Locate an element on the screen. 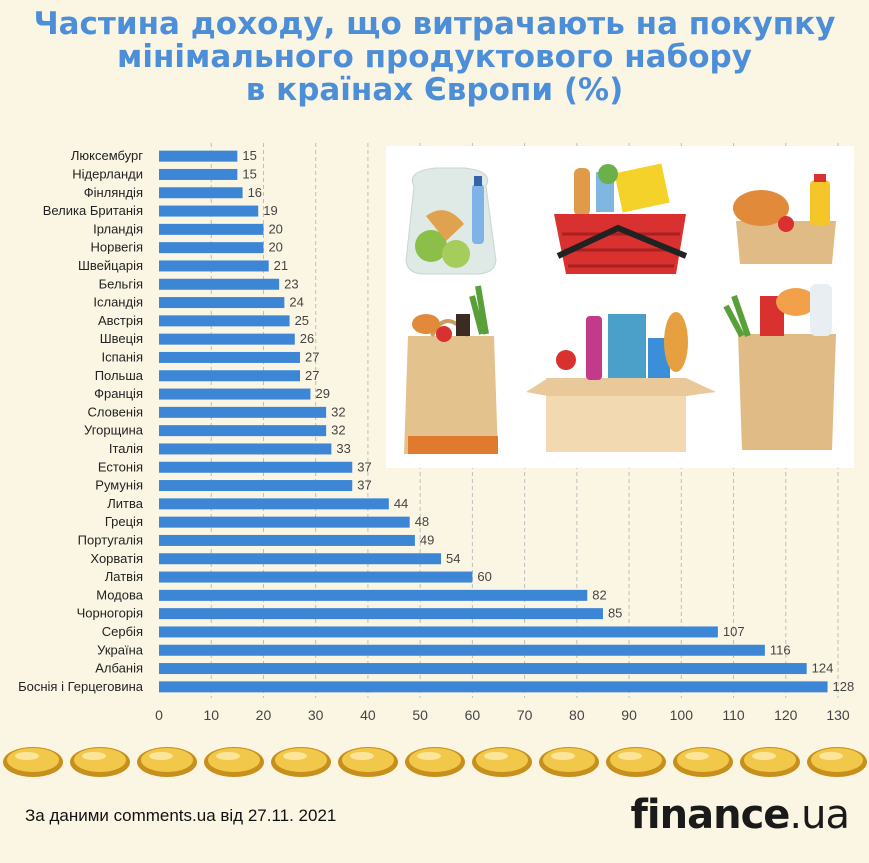 The image size is (869, 863). category-label: Австрія is located at coordinates (120, 320).